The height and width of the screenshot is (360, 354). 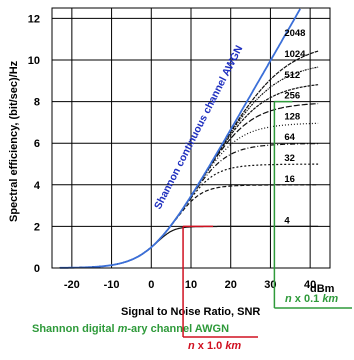 I want to click on x-tick-label: 10, so click(x=191, y=285).